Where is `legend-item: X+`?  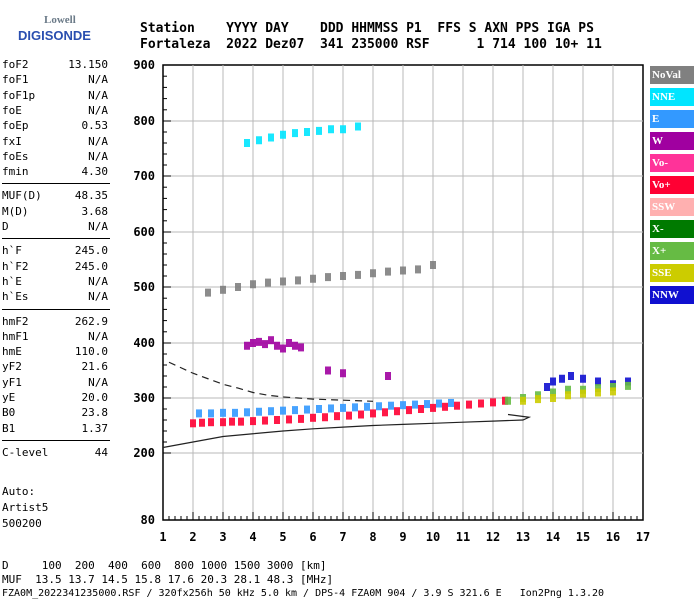 legend-item: X+ is located at coordinates (672, 251).